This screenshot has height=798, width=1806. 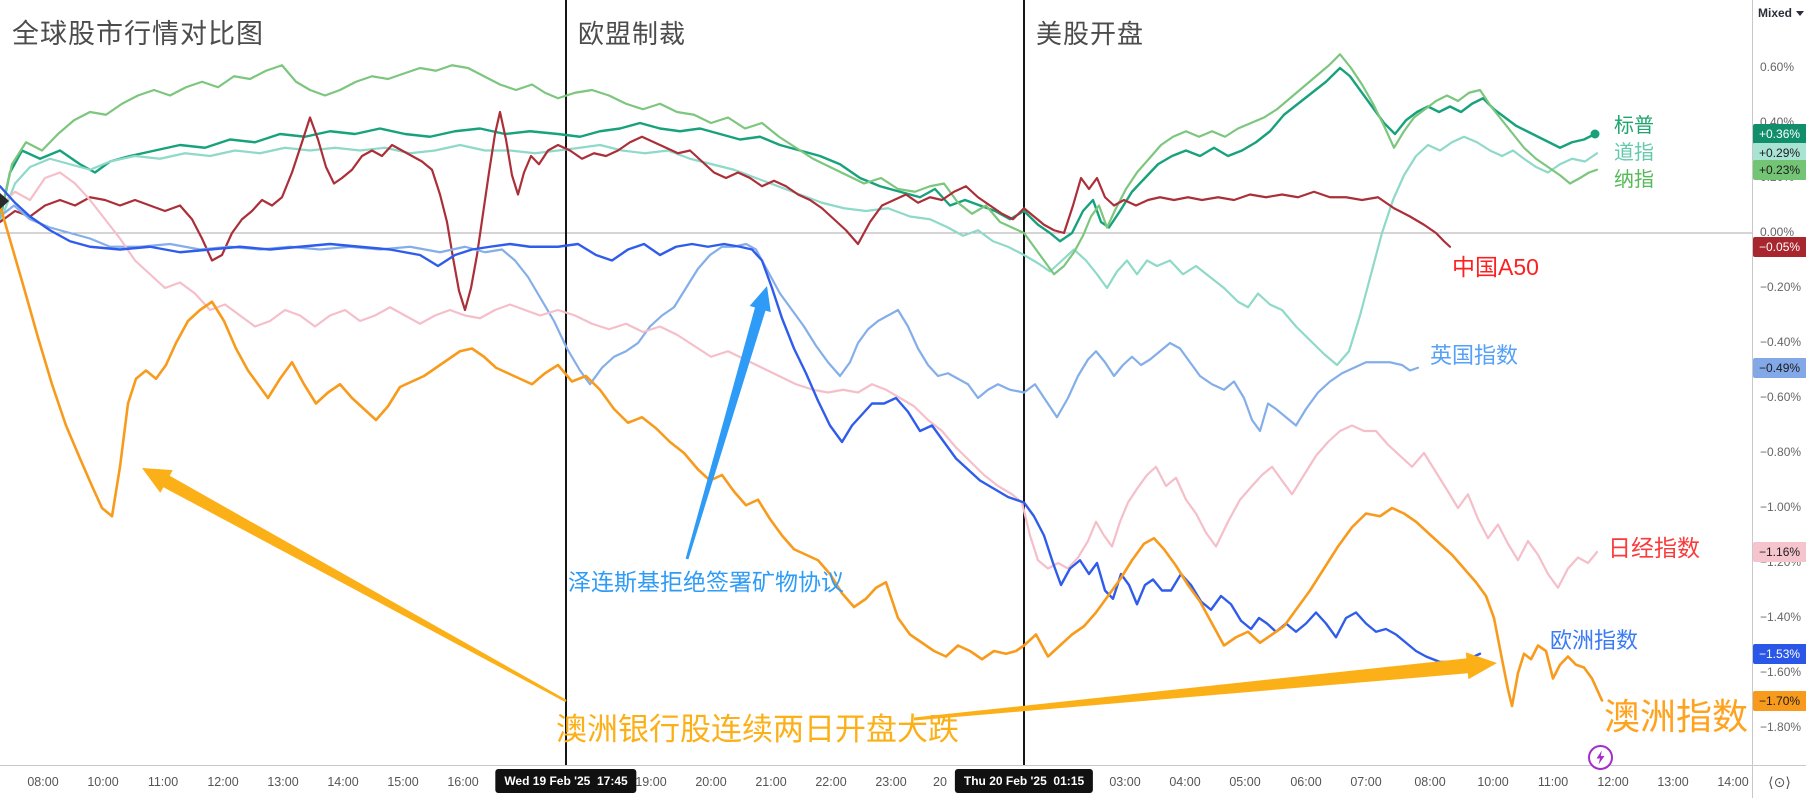 I want to click on annotation-aussie: 澳洲银行股连续两日开盘大跌, so click(x=757, y=729).